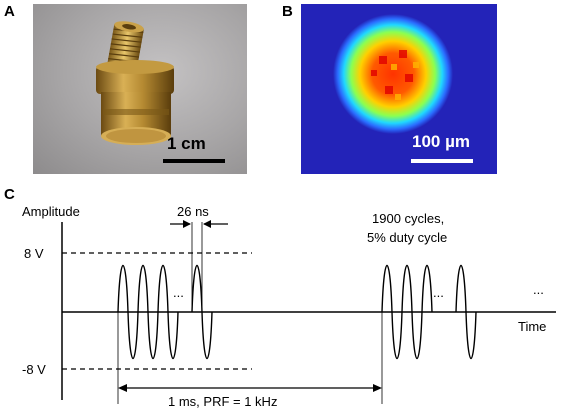  What do you see at coordinates (466, 312) in the screenshot?
I see `second-burst-last-cycle` at bounding box center [466, 312].